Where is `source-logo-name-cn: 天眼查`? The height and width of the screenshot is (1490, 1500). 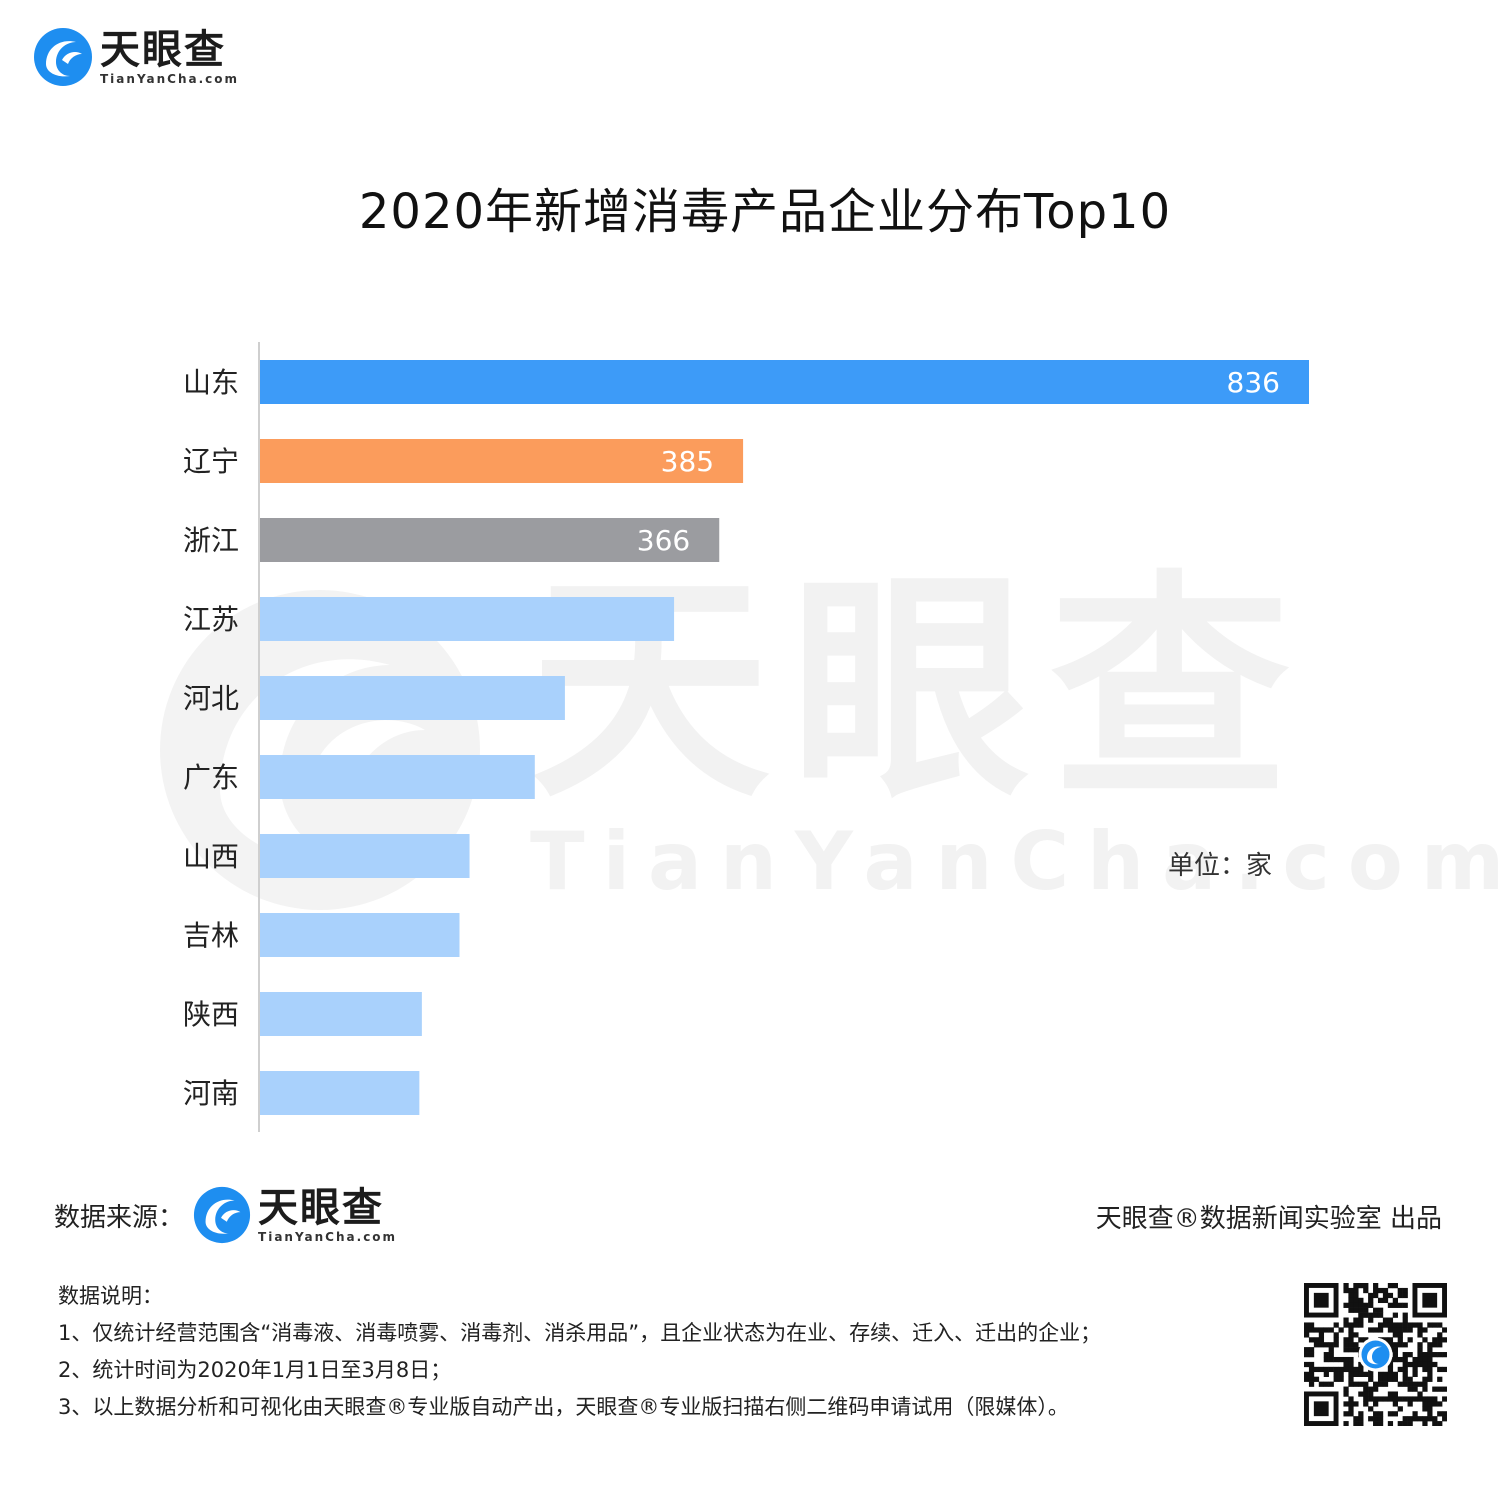
source-logo-name-cn: 天眼查 is located at coordinates (321, 1208).